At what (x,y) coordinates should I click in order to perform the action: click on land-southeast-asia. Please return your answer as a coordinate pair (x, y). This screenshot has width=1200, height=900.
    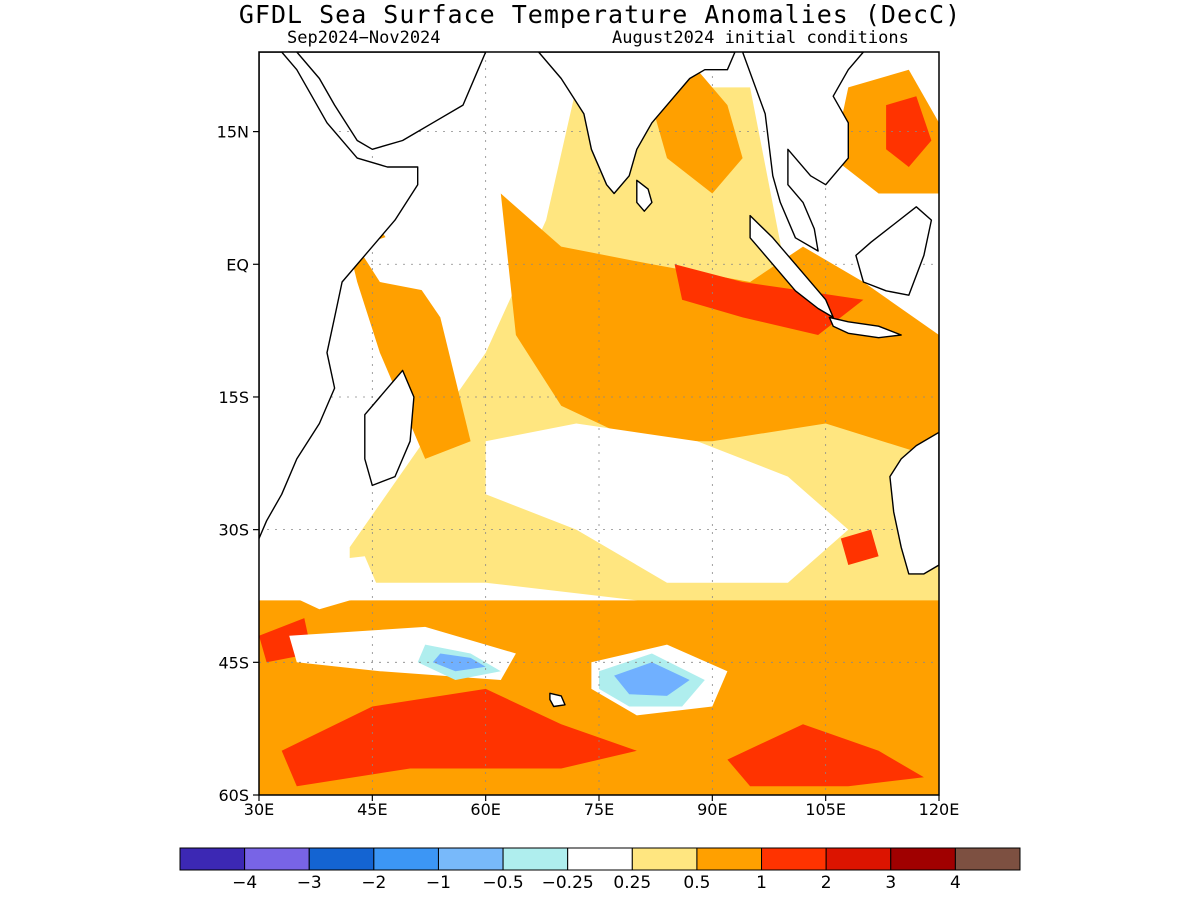
    Looking at the image, I should click on (803, 152).